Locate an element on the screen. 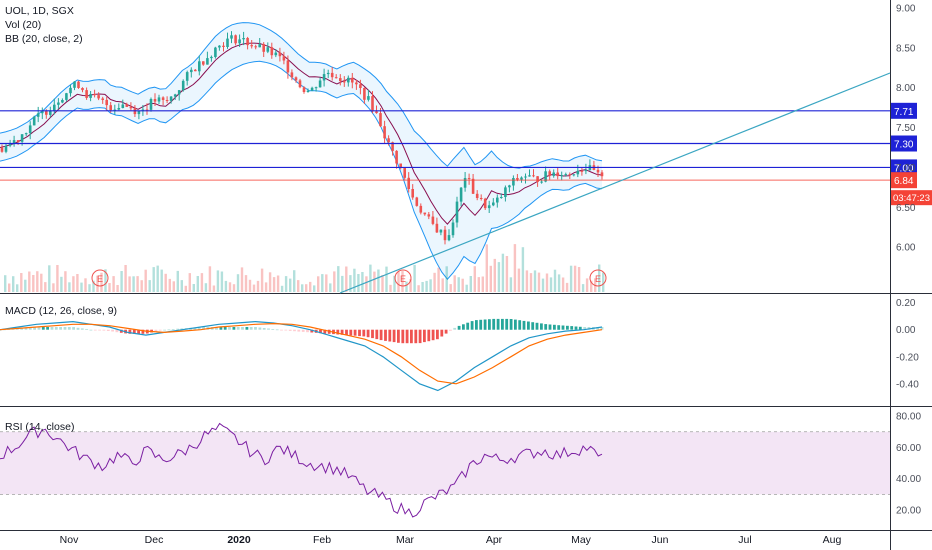 This screenshot has height=550, width=932. rsi-label: RSI (14, close) is located at coordinates (40, 427).